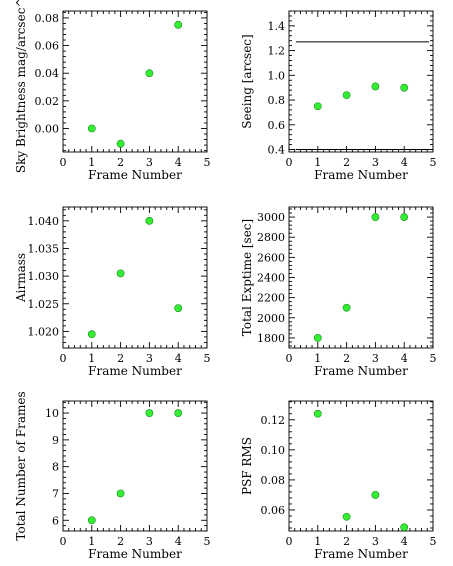 The image size is (453, 566). Describe the element at coordinates (271, 217) in the screenshot. I see `y-tick-label: 3000` at that location.